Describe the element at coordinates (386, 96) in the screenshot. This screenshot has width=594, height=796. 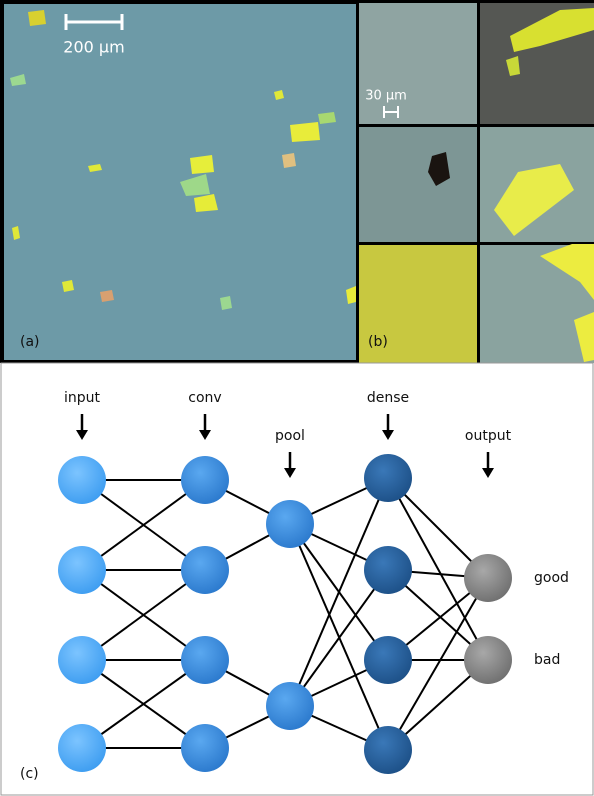
I see `scale-bar-label: 30 µm` at that location.